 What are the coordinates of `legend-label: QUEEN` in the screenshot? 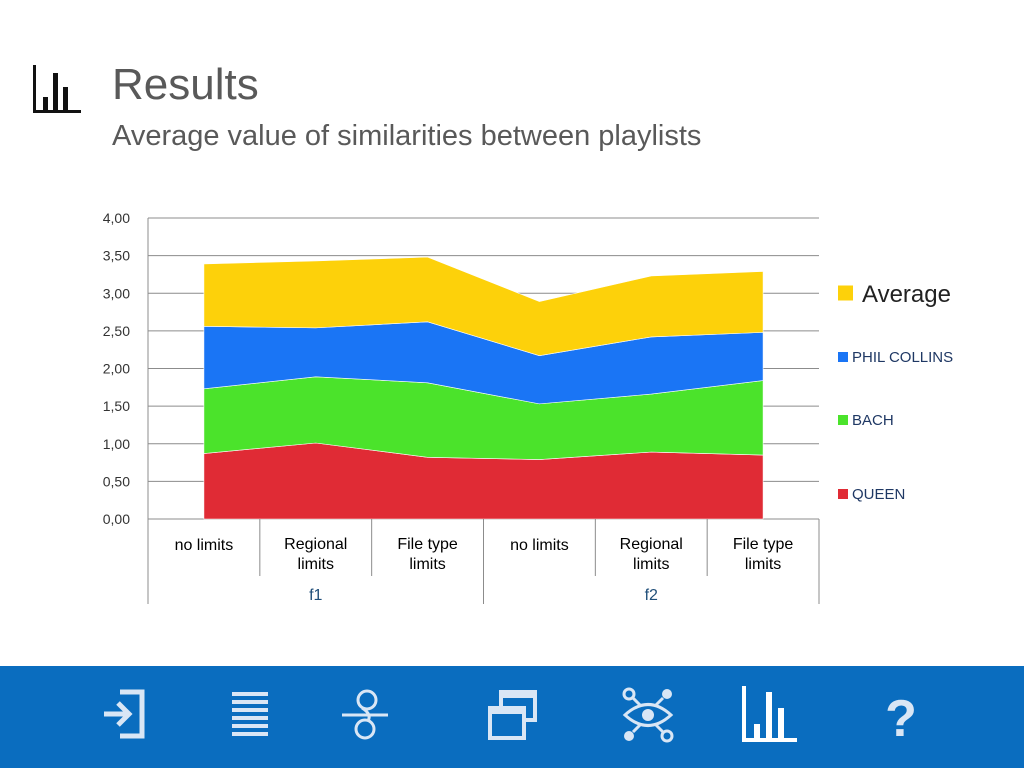 It's located at (878, 494).